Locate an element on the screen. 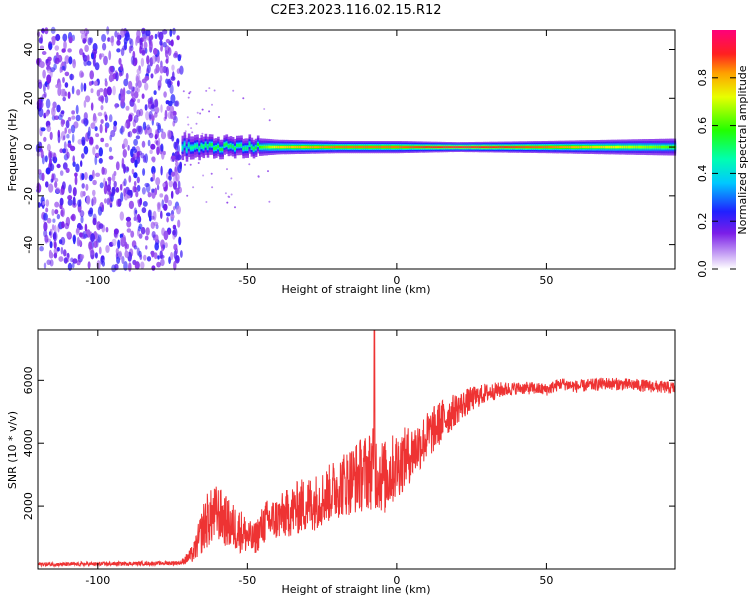 This screenshot has height=600, width=750. top-x-axis-label: Height of straight line (km) is located at coordinates (355, 289).